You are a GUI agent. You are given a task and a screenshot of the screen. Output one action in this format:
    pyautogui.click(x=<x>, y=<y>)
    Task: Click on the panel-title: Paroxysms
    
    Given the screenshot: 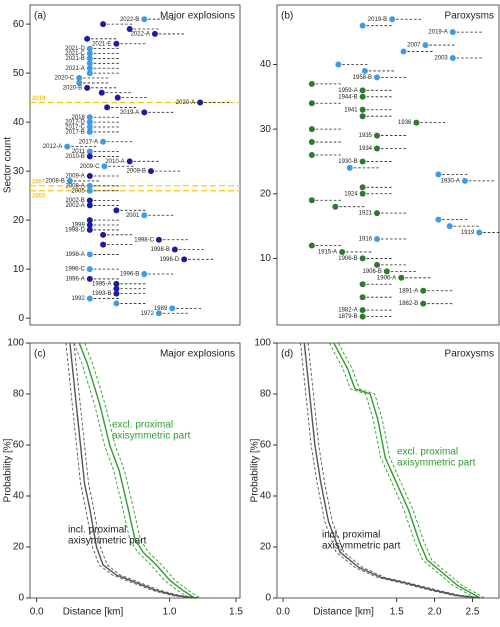 What is the action you would take?
    pyautogui.click(x=469, y=354)
    